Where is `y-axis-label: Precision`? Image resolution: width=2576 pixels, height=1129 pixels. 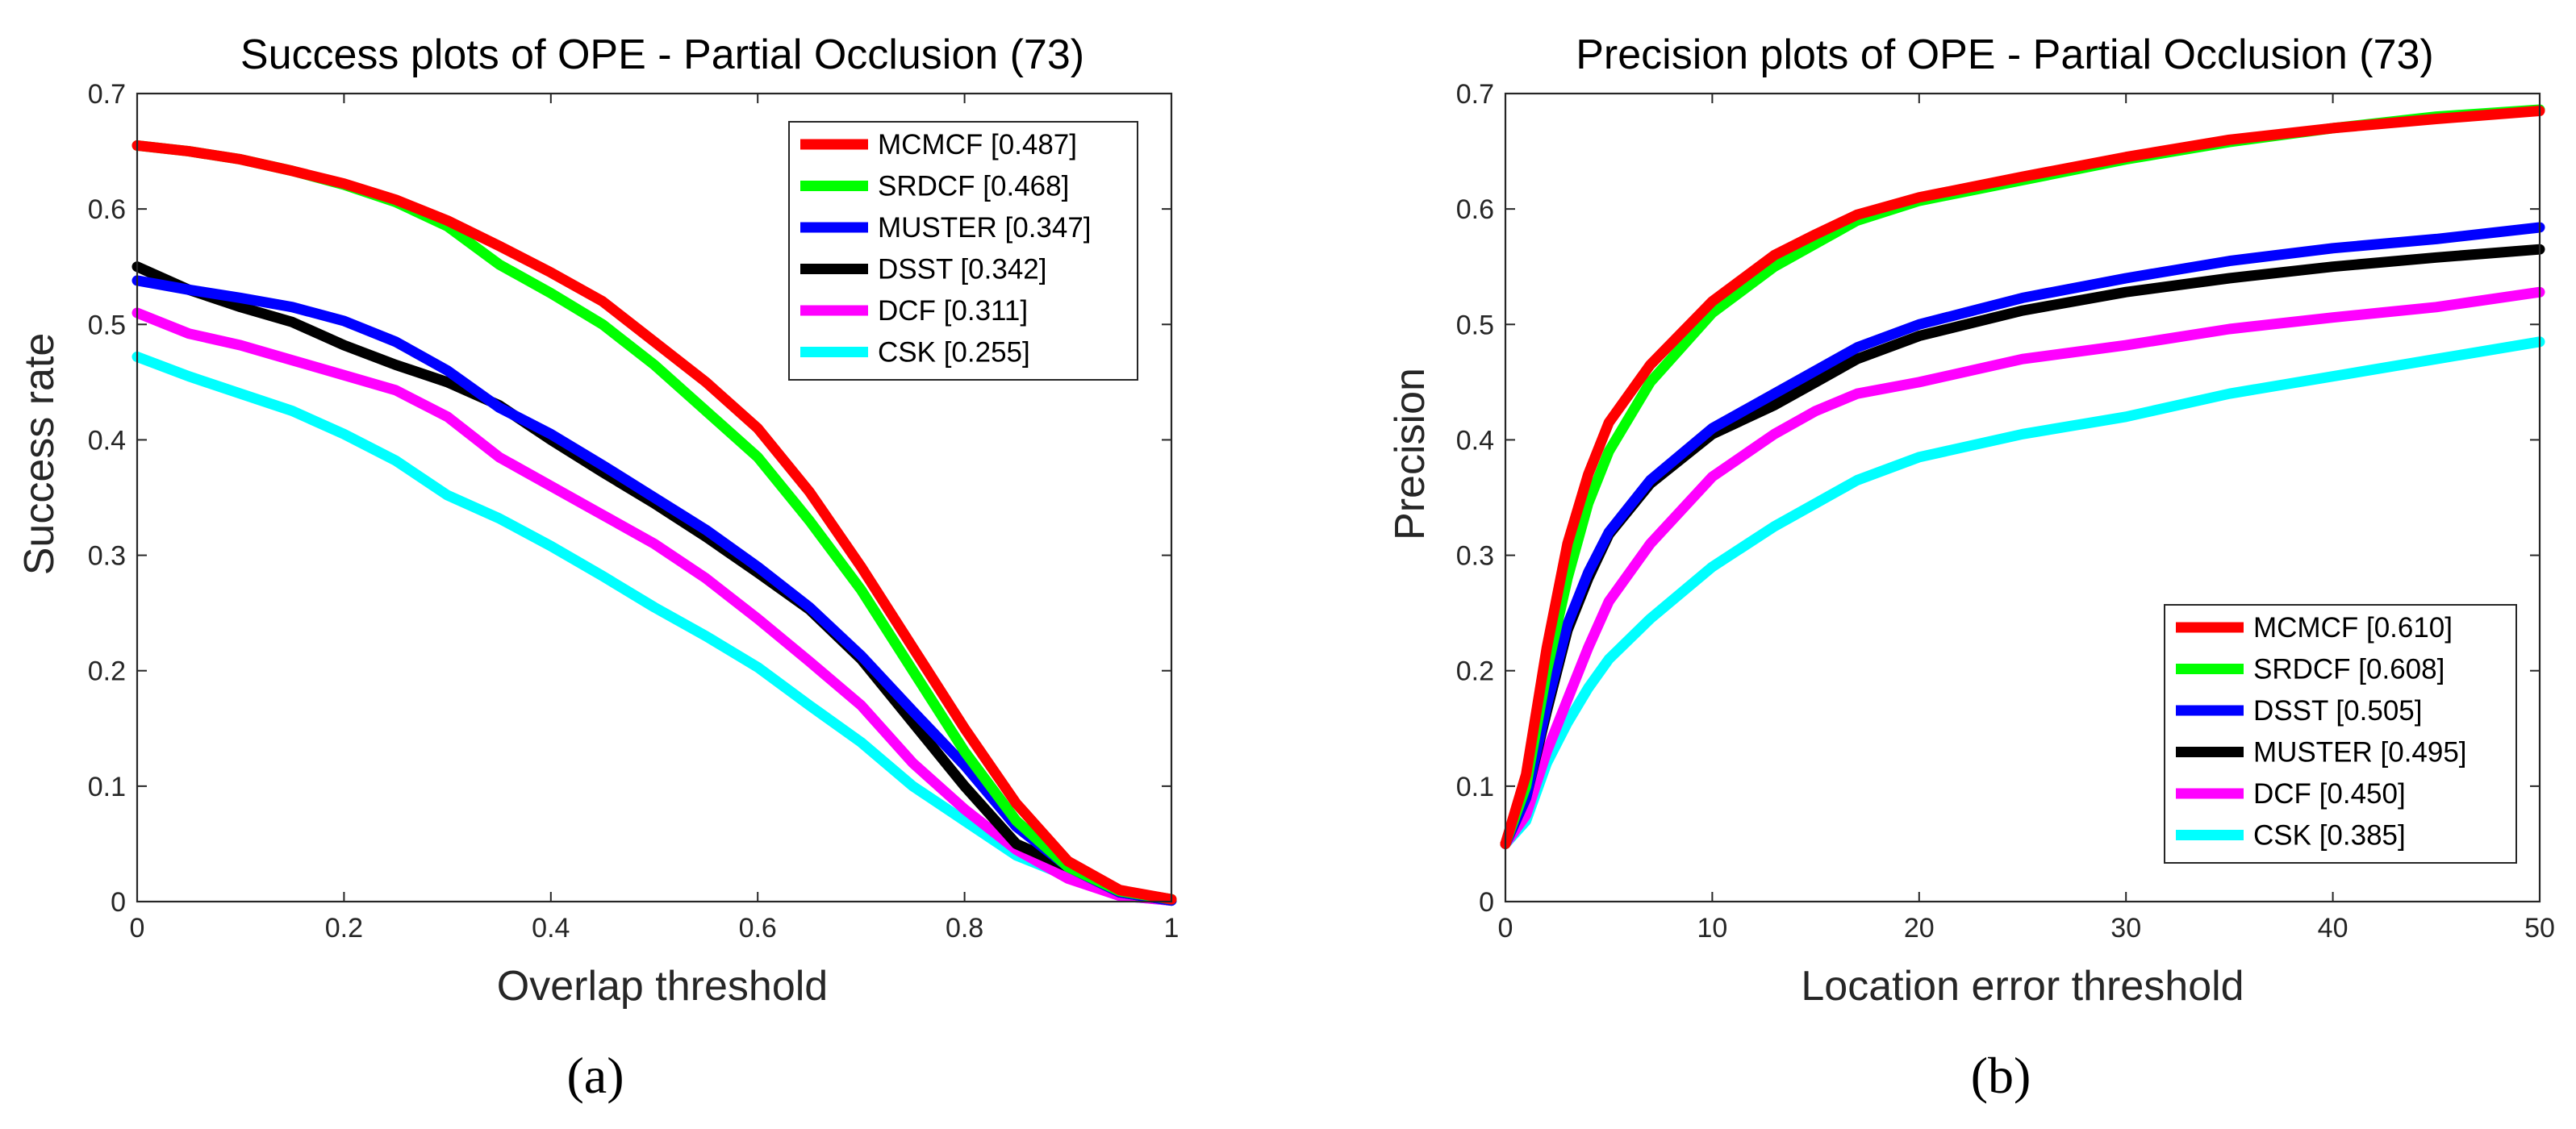 y-axis-label: Precision is located at coordinates (1410, 454).